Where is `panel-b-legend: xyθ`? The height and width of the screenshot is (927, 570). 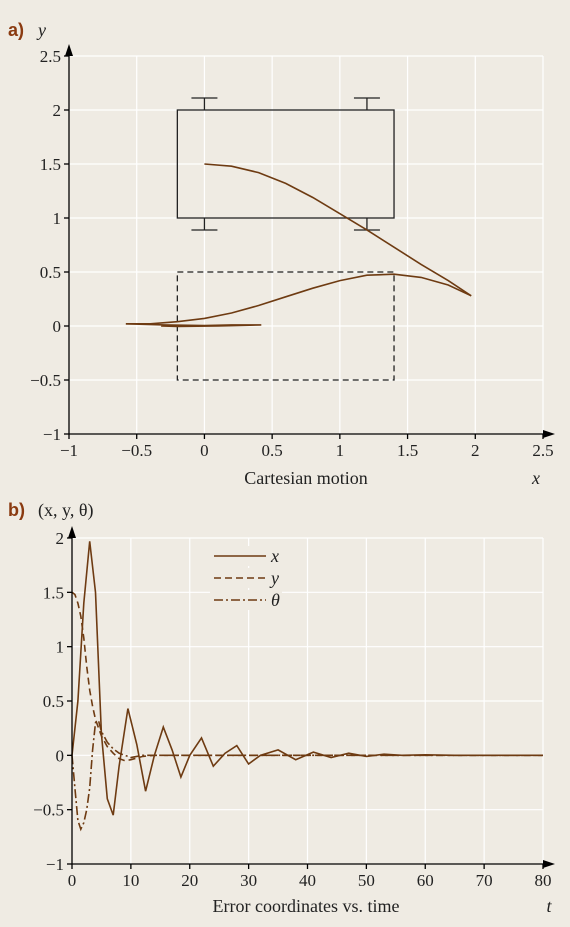 panel-b-legend: xyθ is located at coordinates (246, 578).